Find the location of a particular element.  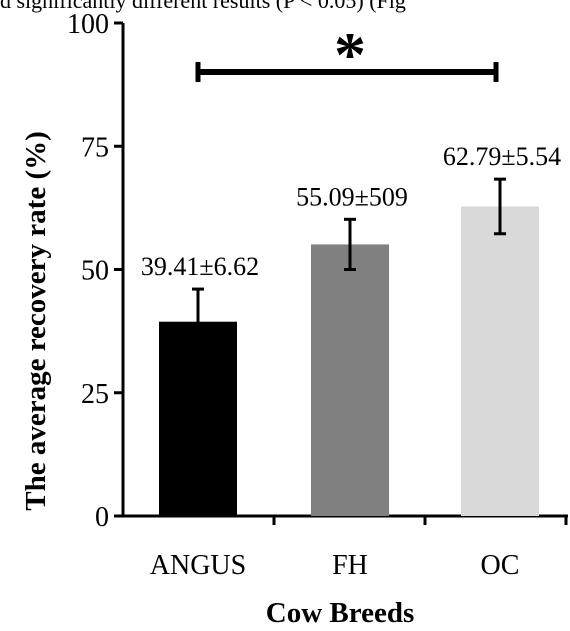

y-axis-title: The average recovery rate (%) is located at coordinates (36, 321).